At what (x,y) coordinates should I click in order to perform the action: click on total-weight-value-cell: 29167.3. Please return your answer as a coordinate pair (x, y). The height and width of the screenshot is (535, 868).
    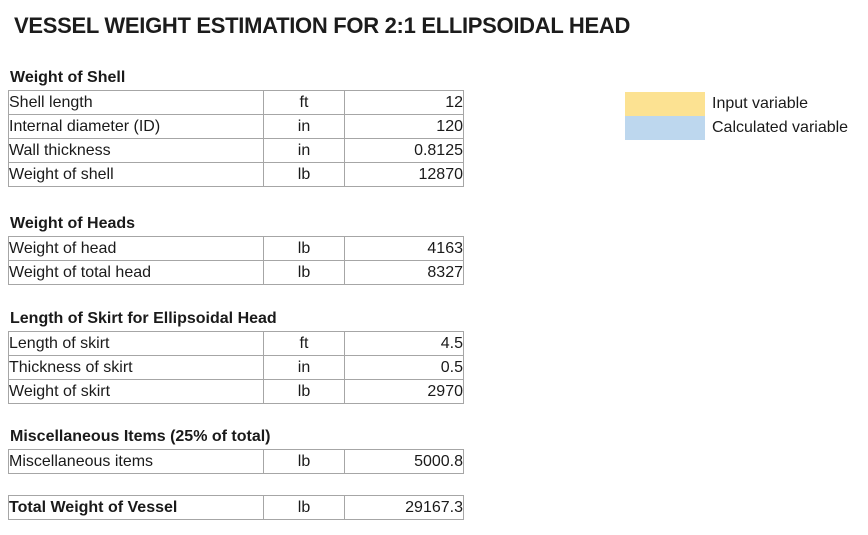
    Looking at the image, I should click on (404, 507).